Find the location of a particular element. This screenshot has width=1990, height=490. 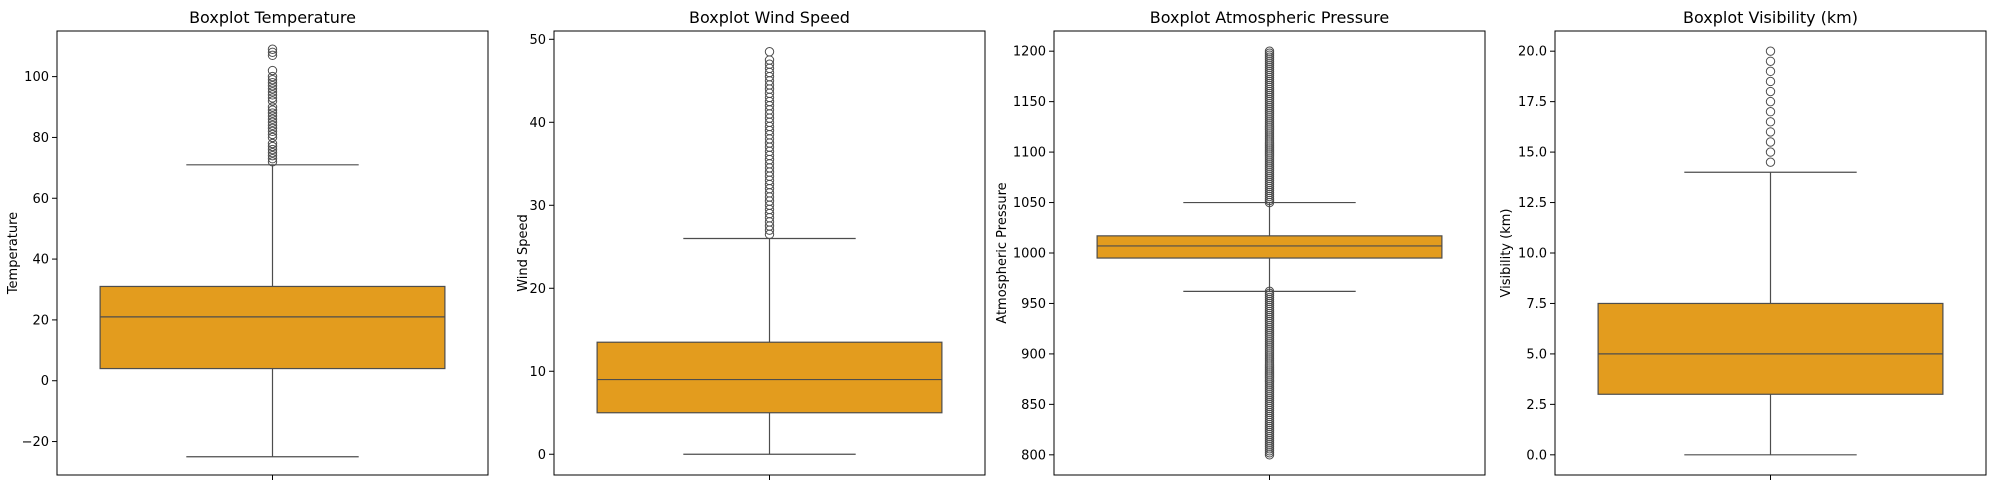

y-tick-label: 1050 is located at coordinates (1029, 203).